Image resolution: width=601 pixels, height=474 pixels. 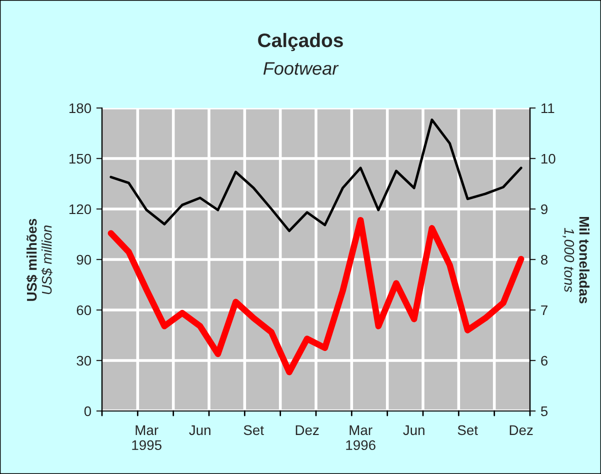 What do you see at coordinates (544, 411) in the screenshot?
I see `y2-tick-label: 5` at bounding box center [544, 411].